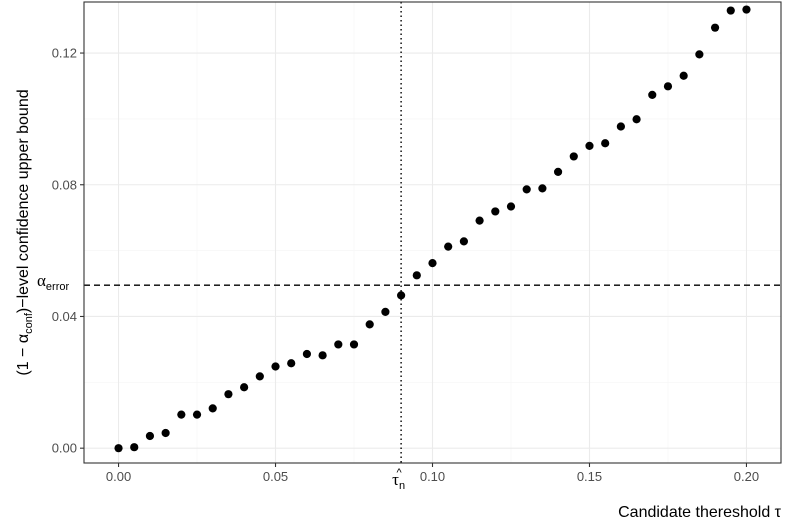 Image resolution: width=789 pixels, height=523 pixels. What do you see at coordinates (746, 476) in the screenshot?
I see `x-tick-label: 0.20` at bounding box center [746, 476].